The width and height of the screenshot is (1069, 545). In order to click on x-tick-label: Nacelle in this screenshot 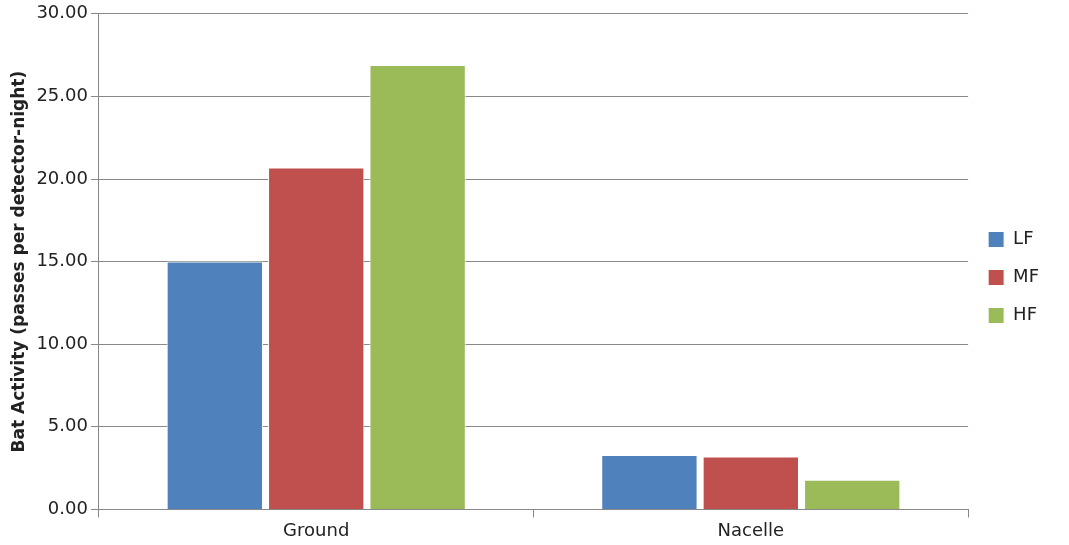, I will do `click(751, 529)`.